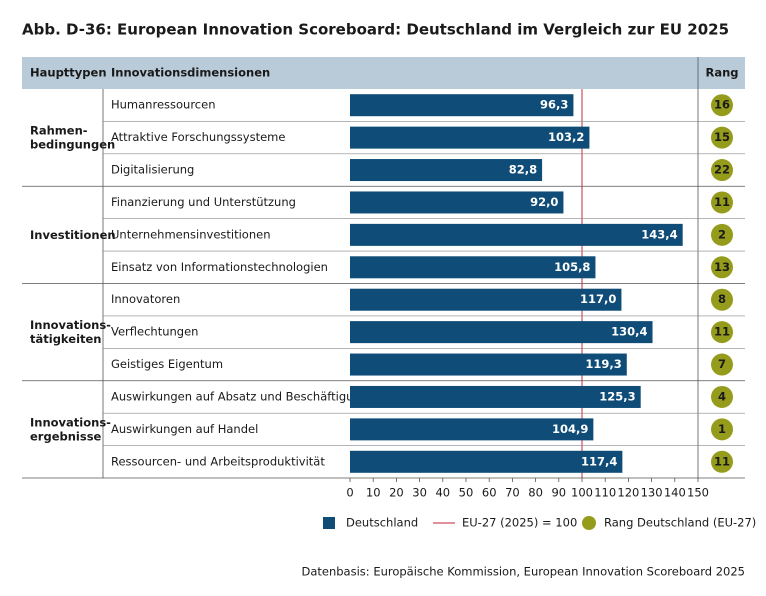 Image resolution: width=766 pixels, height=596 pixels. I want to click on group-label-line: Investitionen, so click(73, 234).